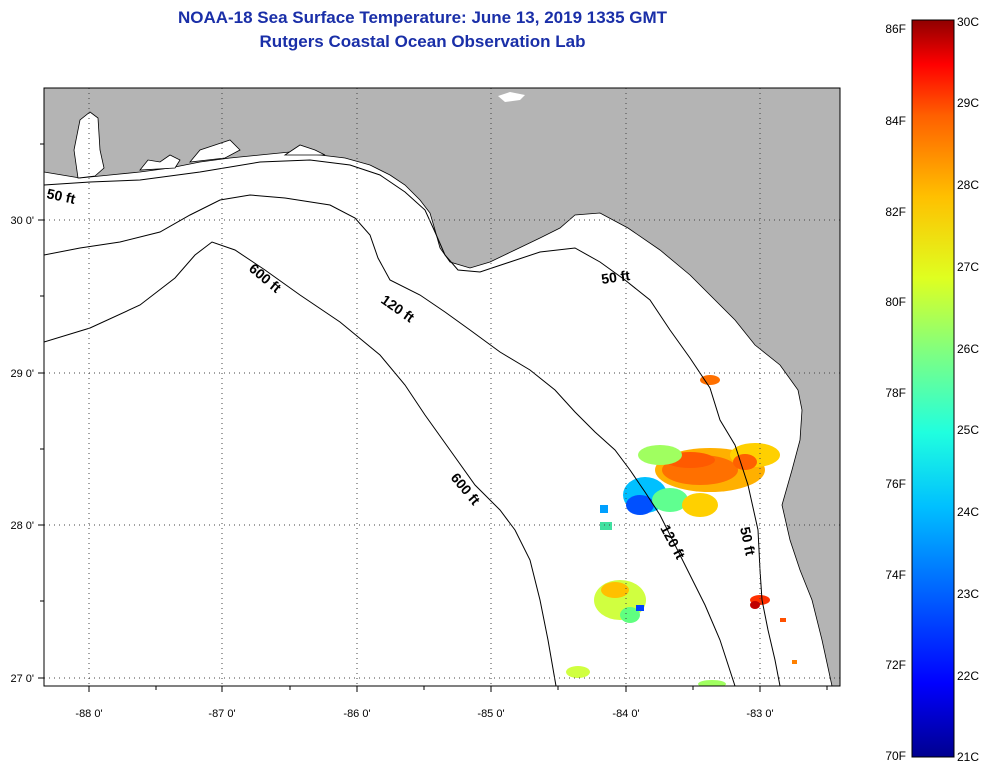  What do you see at coordinates (88, 714) in the screenshot?
I see `lon-label: -88 0'` at bounding box center [88, 714].